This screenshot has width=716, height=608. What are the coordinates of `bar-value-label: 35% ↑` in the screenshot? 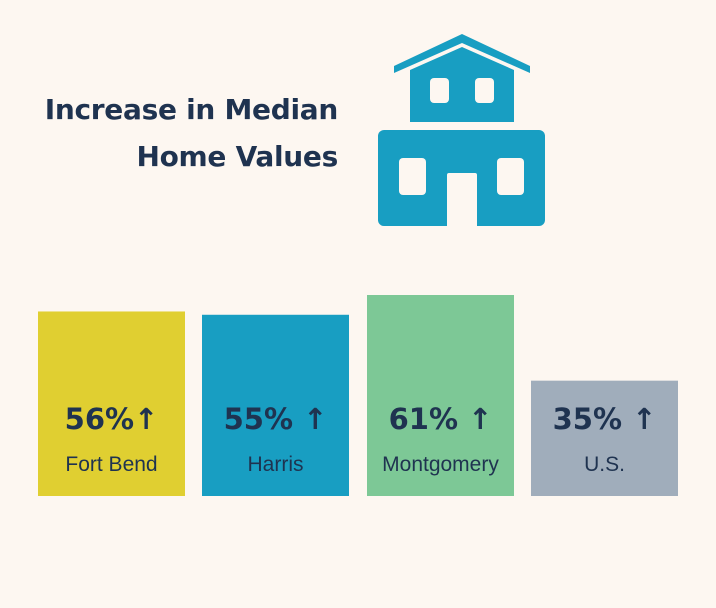 It's located at (605, 419).